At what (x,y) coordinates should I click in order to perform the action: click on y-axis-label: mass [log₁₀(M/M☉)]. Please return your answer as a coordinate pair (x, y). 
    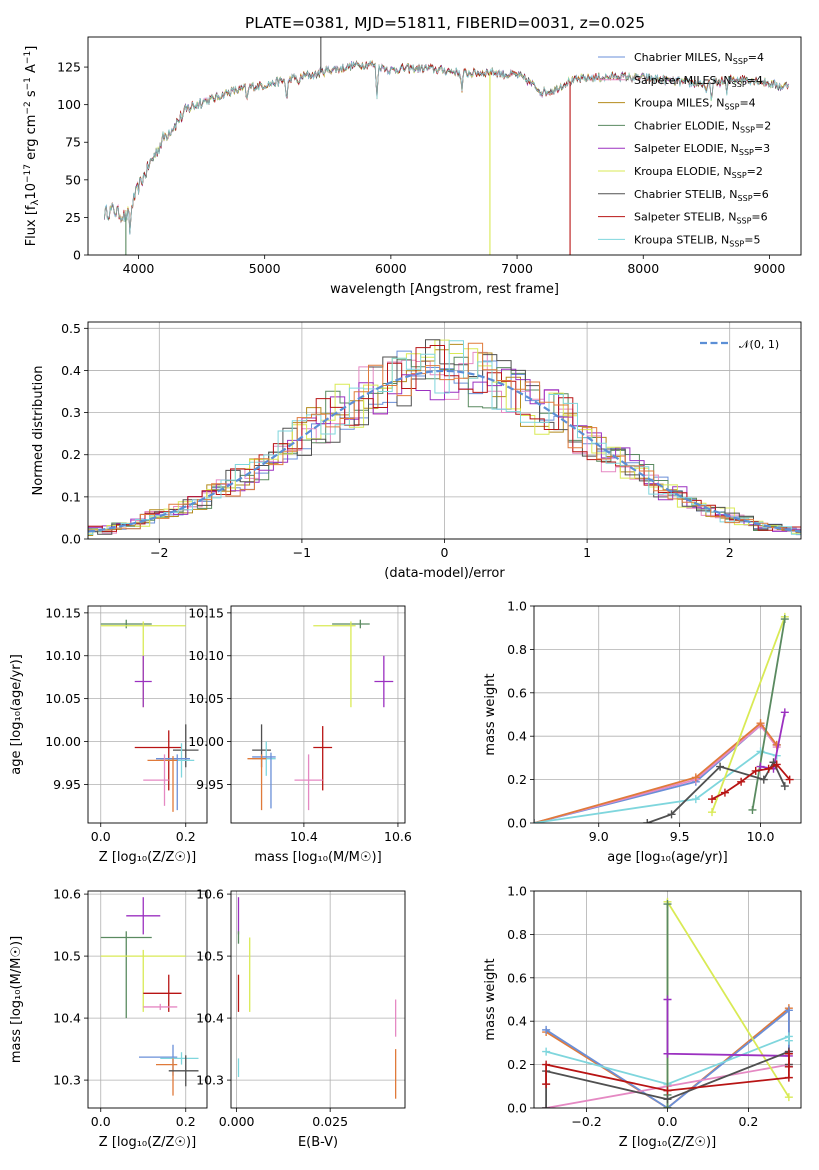
    Looking at the image, I should click on (16, 999).